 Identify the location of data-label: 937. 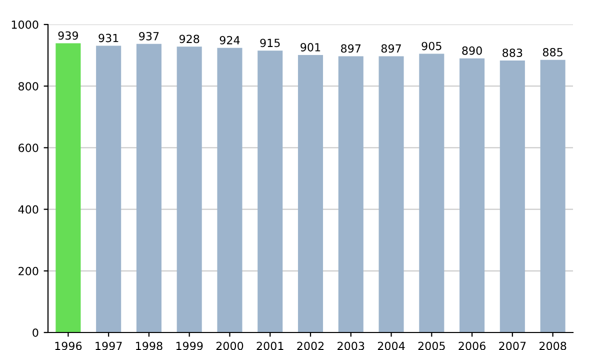
(149, 36).